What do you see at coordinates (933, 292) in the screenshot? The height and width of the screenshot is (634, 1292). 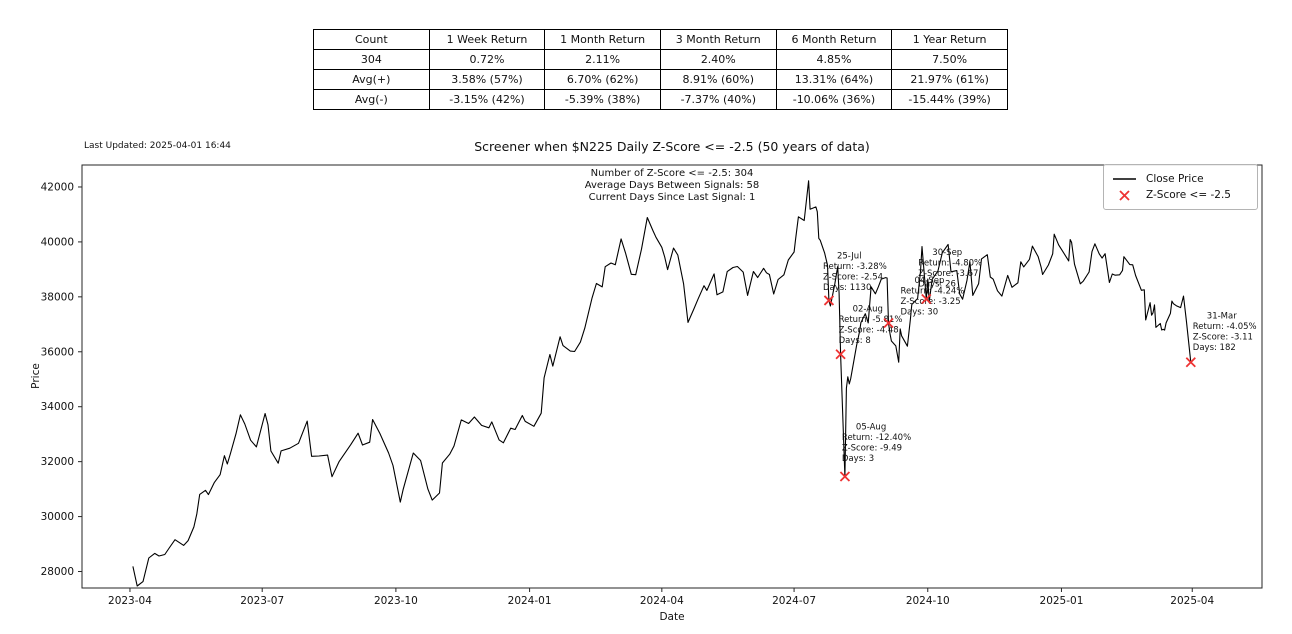 I see `signal-annotation-line: Return: -4.24%` at bounding box center [933, 292].